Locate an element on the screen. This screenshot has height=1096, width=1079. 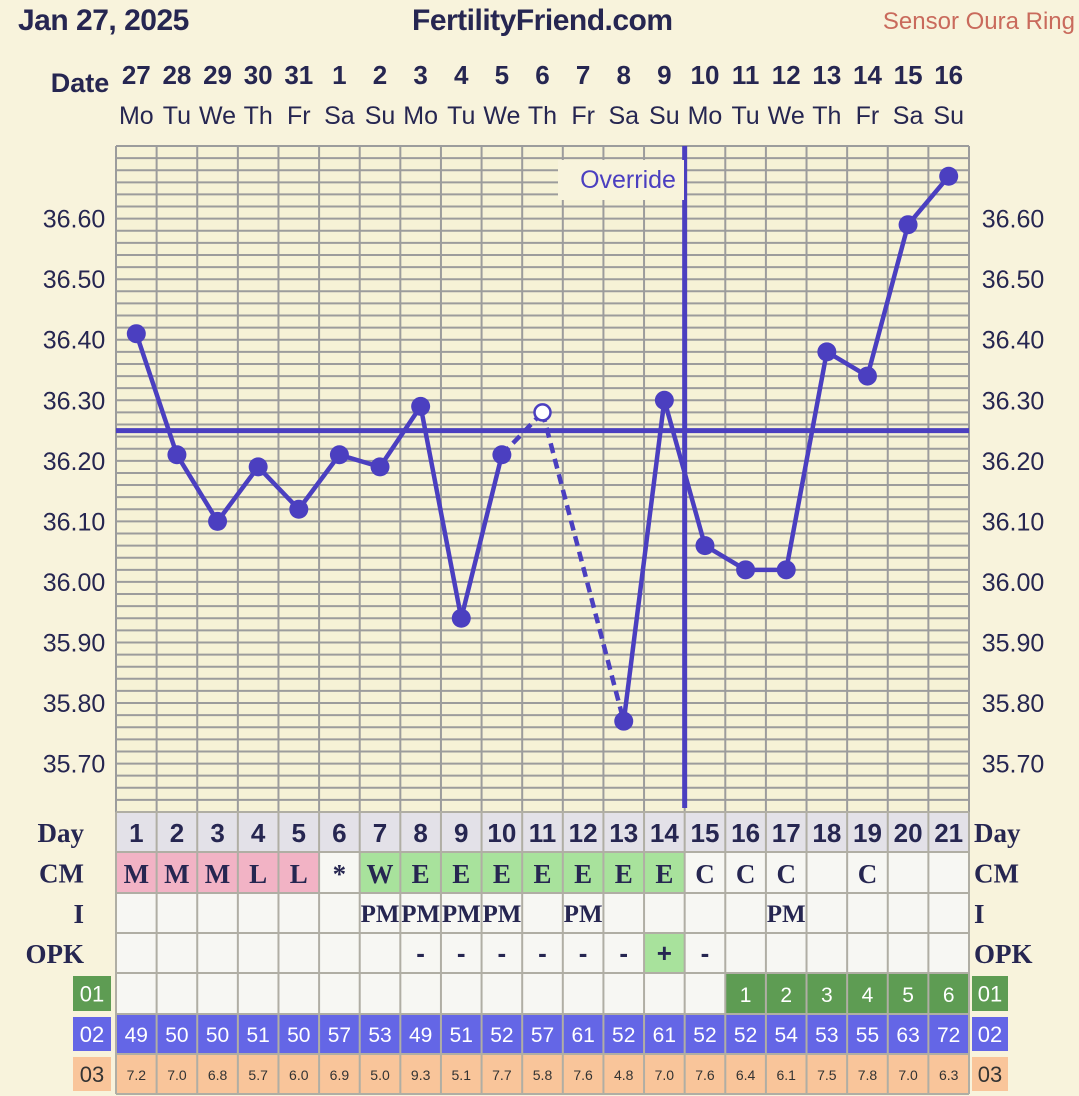
weekday-tick-label: Tu is located at coordinates (745, 116).